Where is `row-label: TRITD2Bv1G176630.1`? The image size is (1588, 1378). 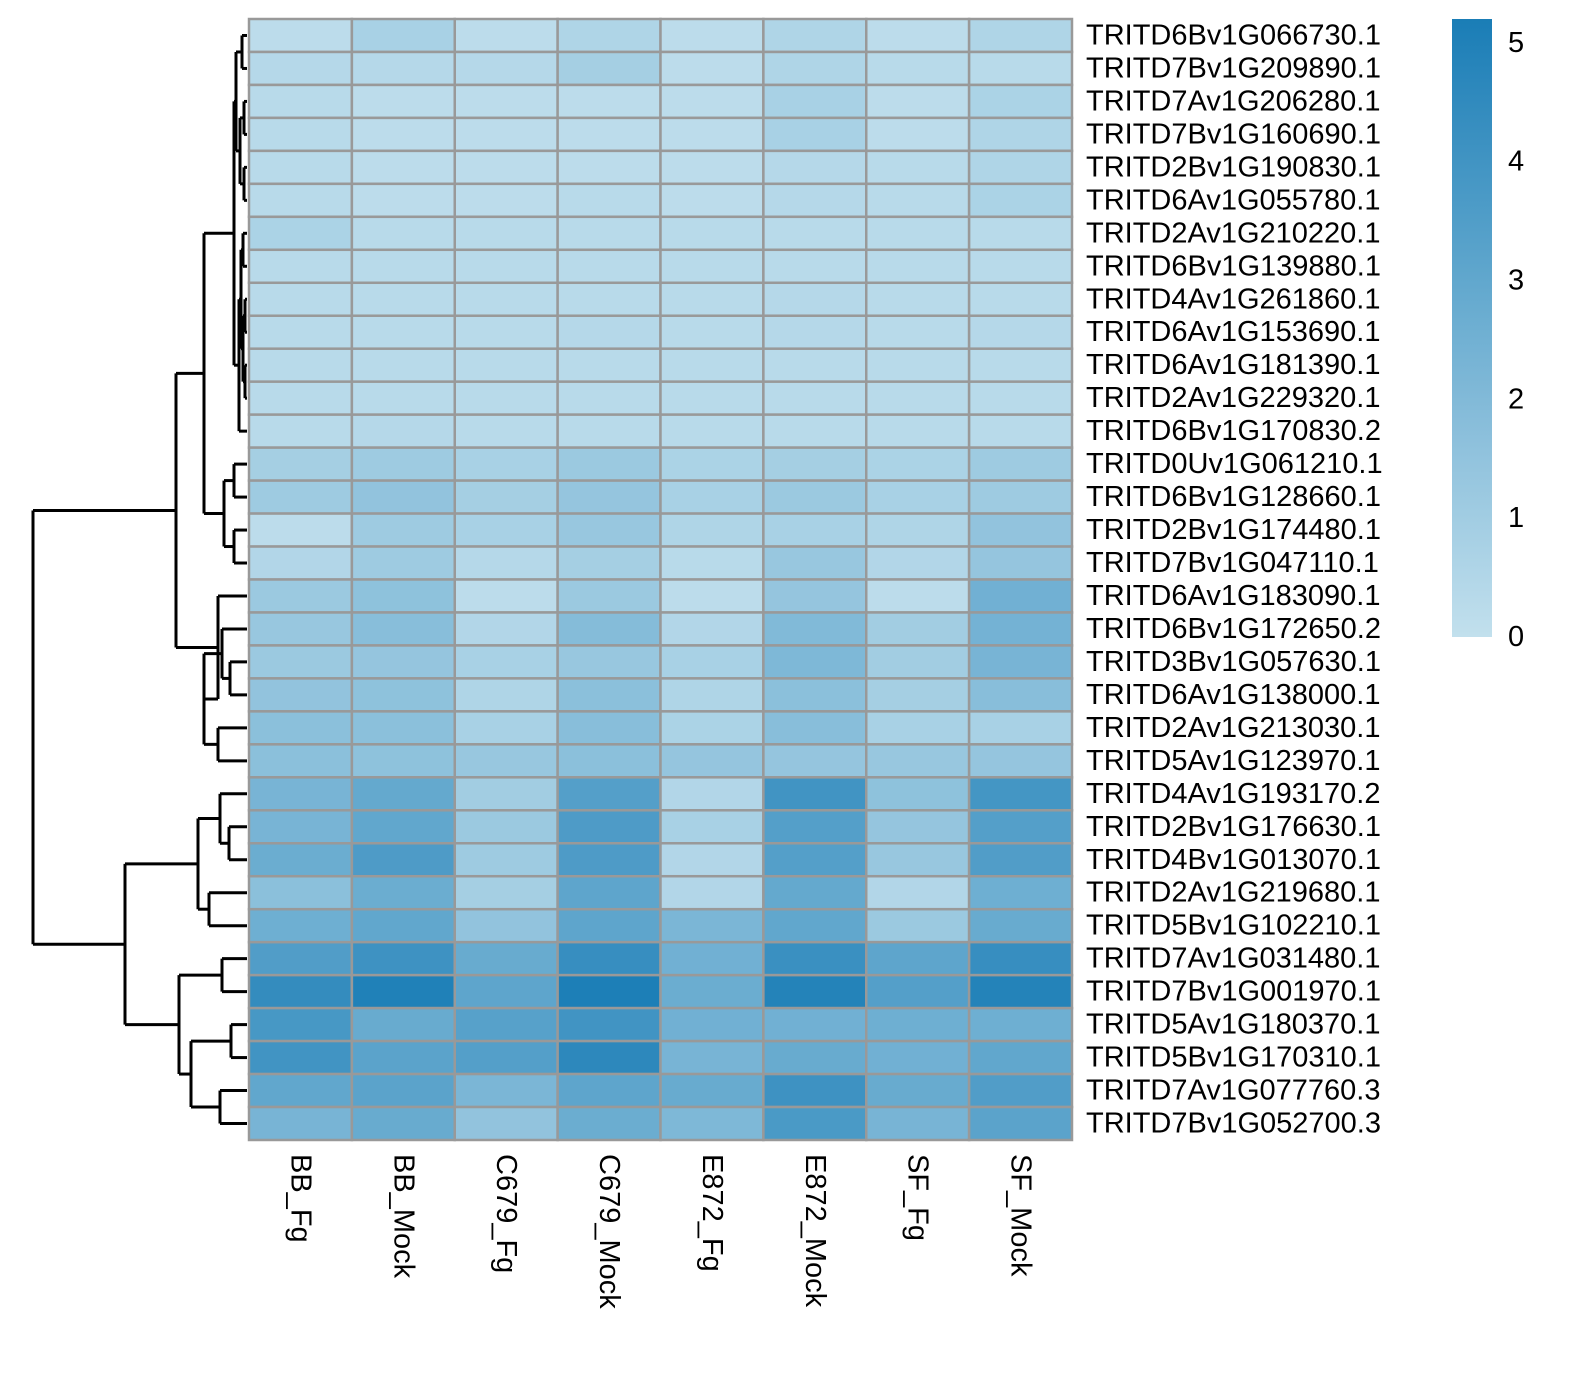 row-label: TRITD2Bv1G176630.1 is located at coordinates (1233, 827).